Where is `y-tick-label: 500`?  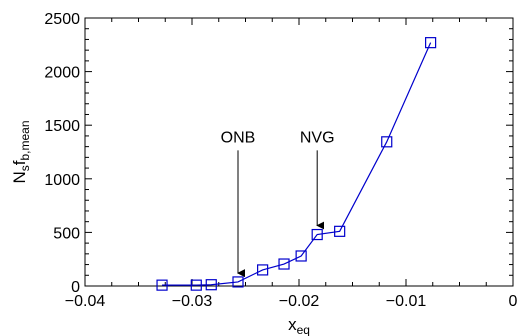
y-tick-label: 500 is located at coordinates (66, 233).